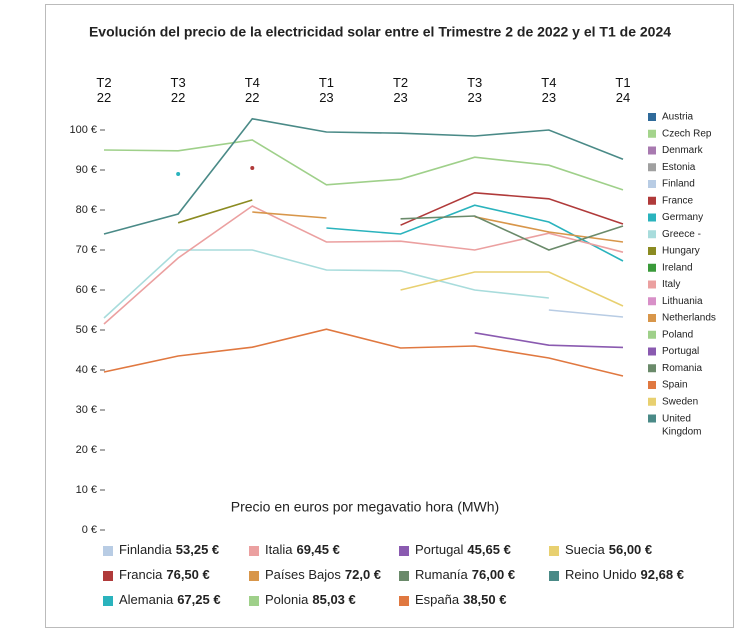  I want to click on x-tick-label: T4 22, so click(252, 90).